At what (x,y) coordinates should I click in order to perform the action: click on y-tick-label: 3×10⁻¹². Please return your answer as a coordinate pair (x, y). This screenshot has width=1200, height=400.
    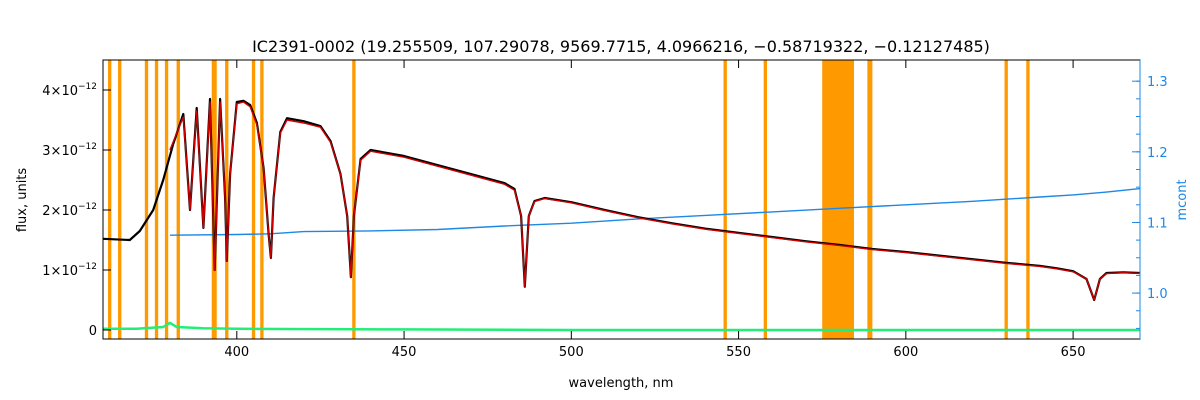
    Looking at the image, I should click on (69, 150).